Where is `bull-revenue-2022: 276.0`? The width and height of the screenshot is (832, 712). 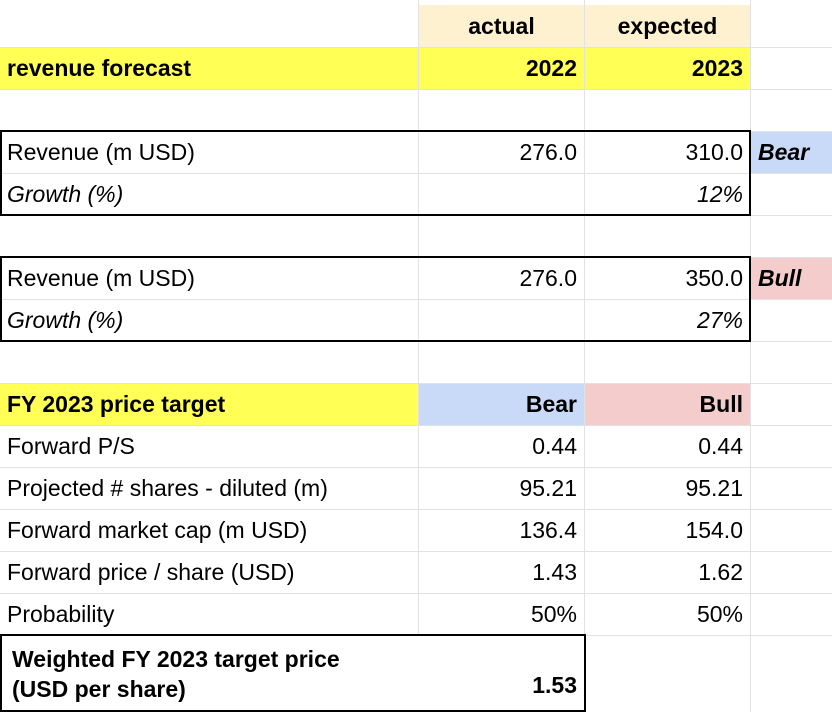 bull-revenue-2022: 276.0 is located at coordinates (548, 278).